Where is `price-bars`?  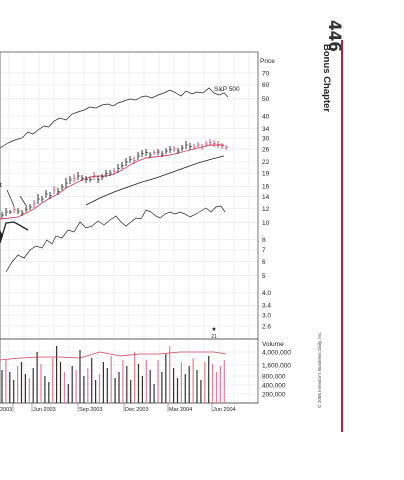
price-bars is located at coordinates (114, 178).